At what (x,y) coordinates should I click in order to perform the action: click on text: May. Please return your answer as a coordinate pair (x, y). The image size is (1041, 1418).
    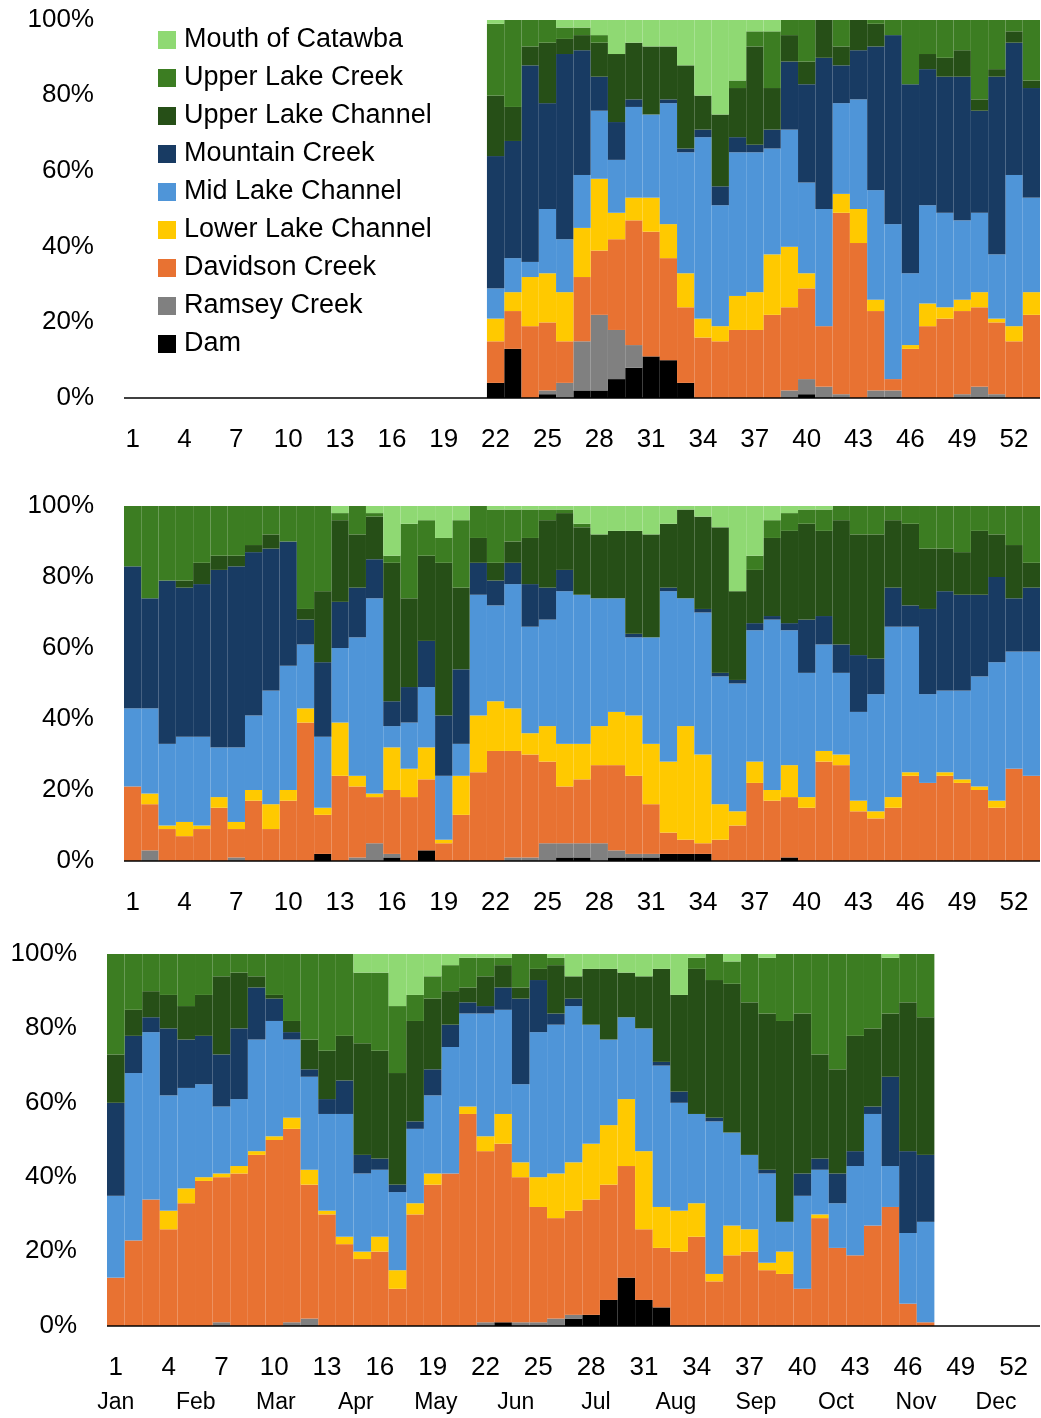
    Looking at the image, I should click on (436, 1401).